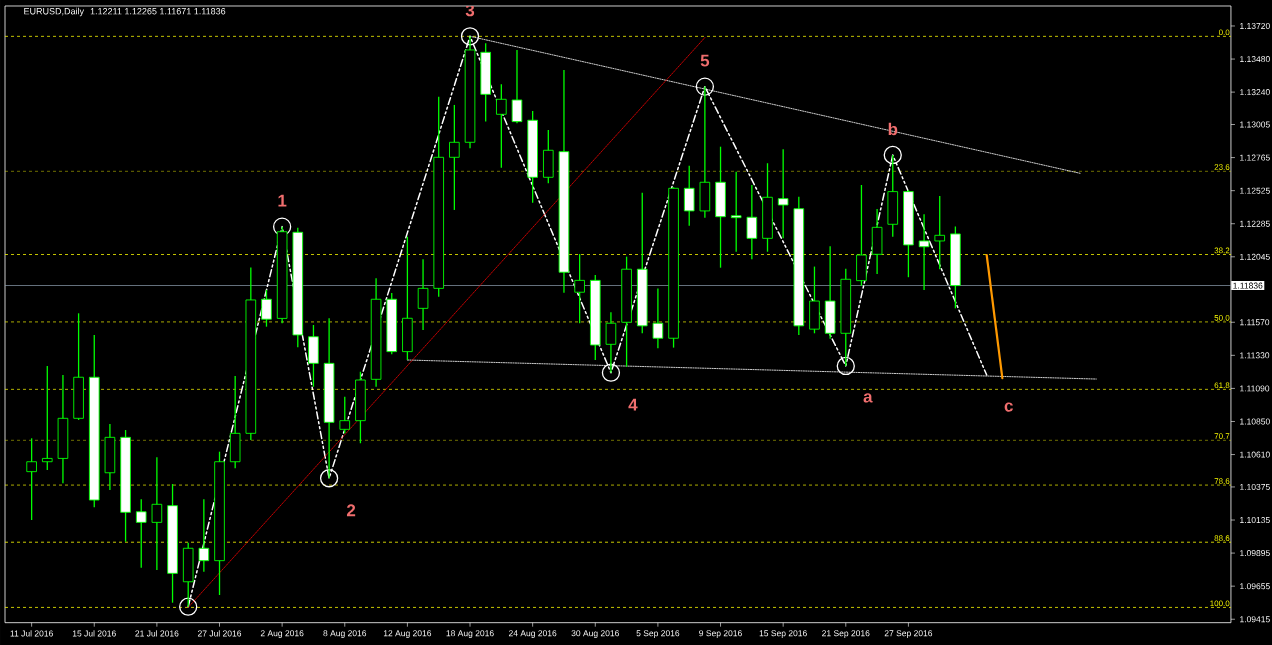 The height and width of the screenshot is (645, 1272). Describe the element at coordinates (345, 634) in the screenshot. I see `x-tick-label: 8 Aug 2016` at that location.